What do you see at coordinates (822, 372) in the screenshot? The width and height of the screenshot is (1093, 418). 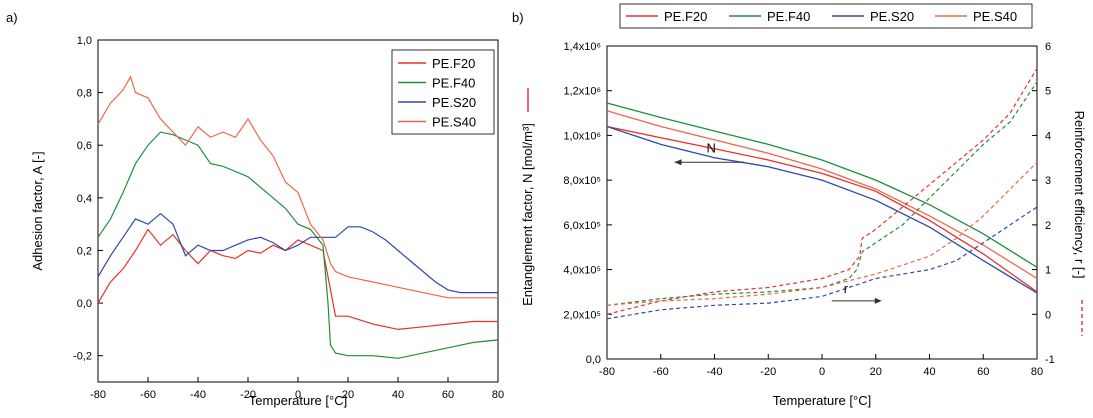 I see `panel-b-xtick-label: 0` at bounding box center [822, 372].